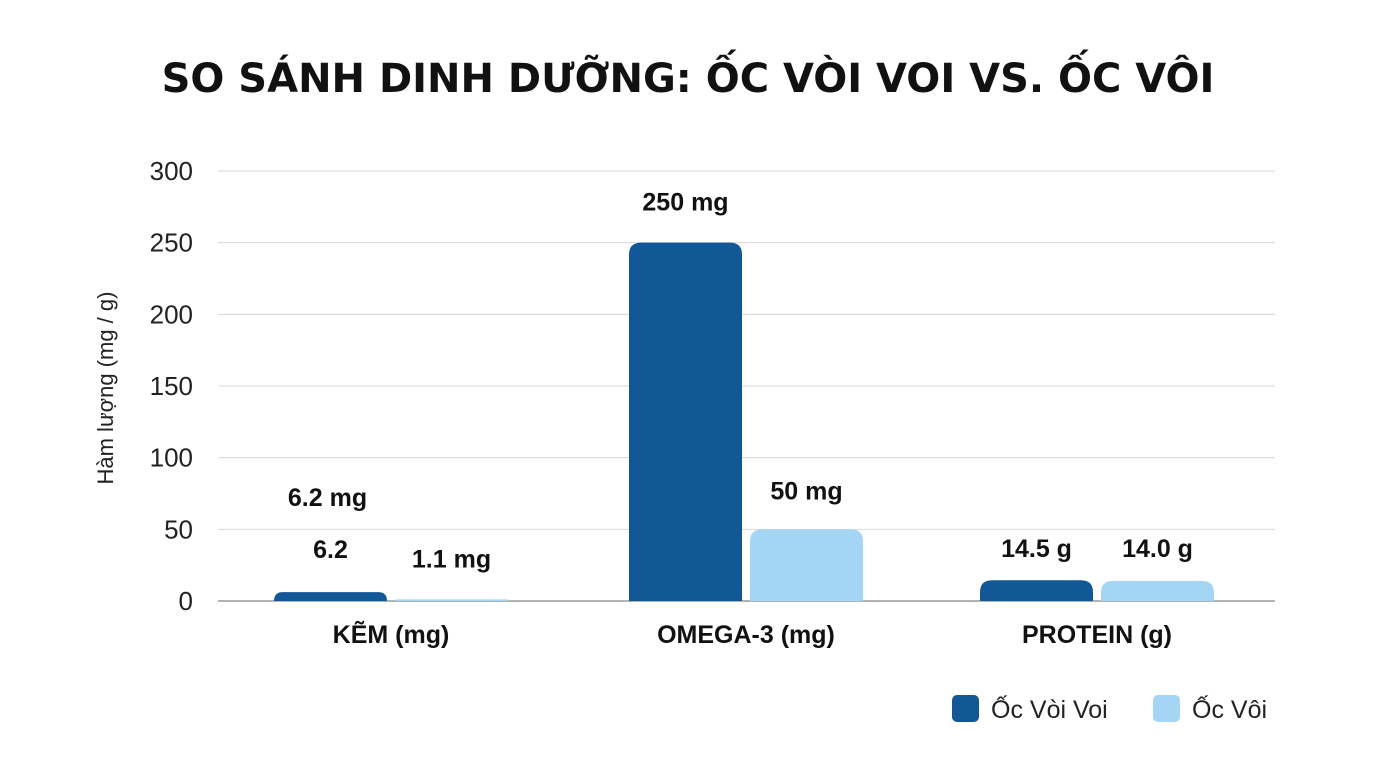 This screenshot has width=1376, height=768. I want to click on x-tick-label: OMEGA-3 (mg), so click(746, 635).